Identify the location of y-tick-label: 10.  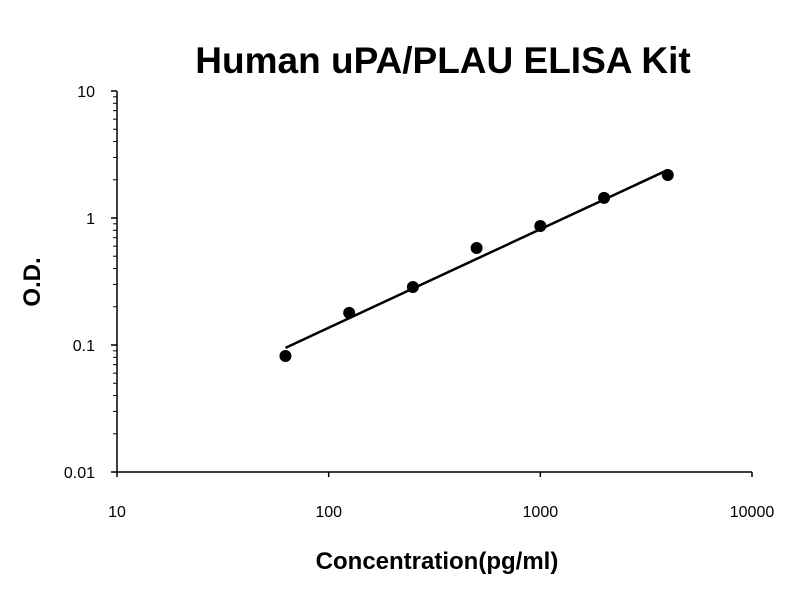
(86, 92).